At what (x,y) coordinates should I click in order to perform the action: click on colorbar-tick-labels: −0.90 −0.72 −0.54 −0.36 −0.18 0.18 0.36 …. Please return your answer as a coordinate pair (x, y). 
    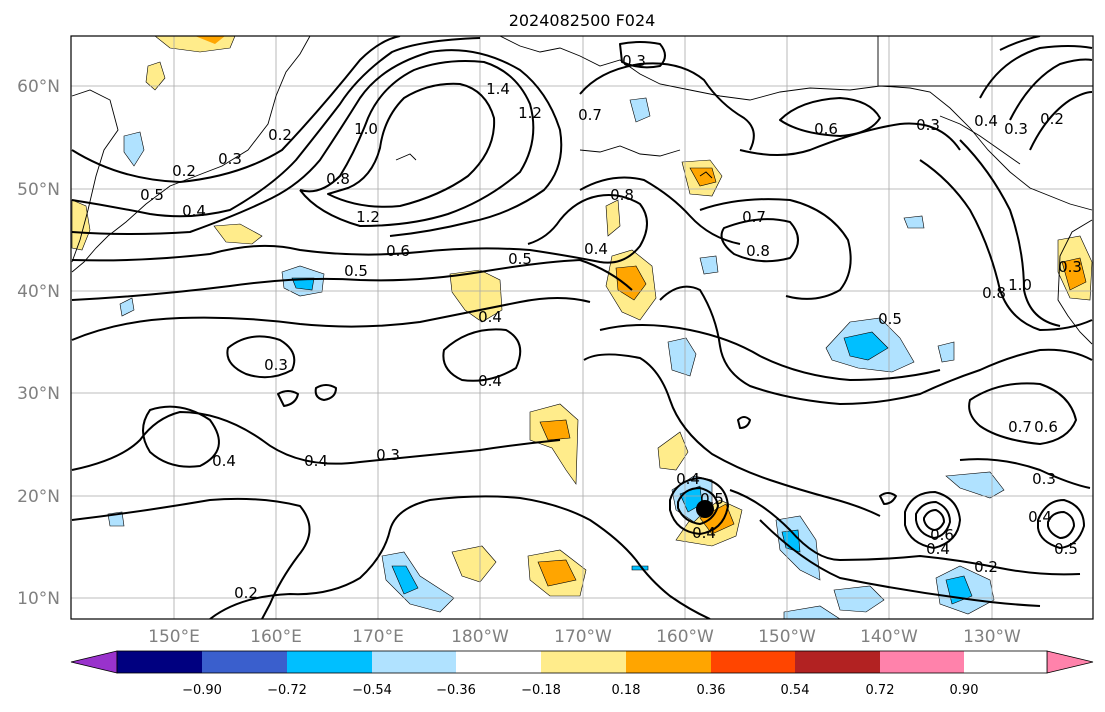
    Looking at the image, I should click on (580, 690).